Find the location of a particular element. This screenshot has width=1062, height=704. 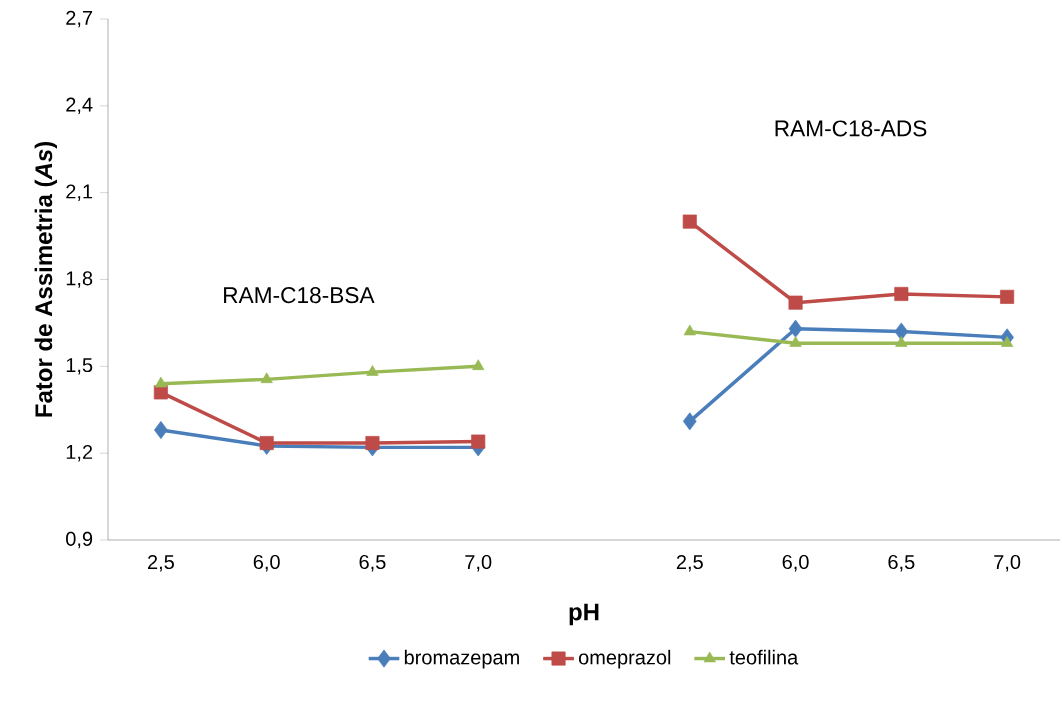

annotation: RAM-C18-ADS is located at coordinates (851, 128).